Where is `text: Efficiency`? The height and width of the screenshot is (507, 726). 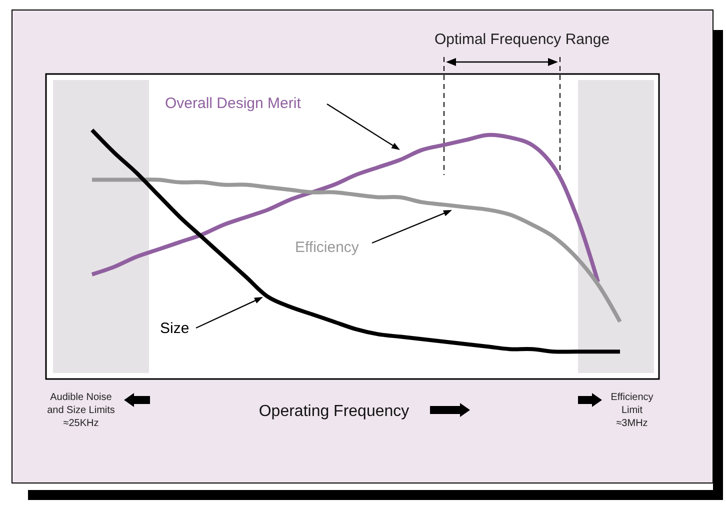 text: Efficiency is located at coordinates (327, 247).